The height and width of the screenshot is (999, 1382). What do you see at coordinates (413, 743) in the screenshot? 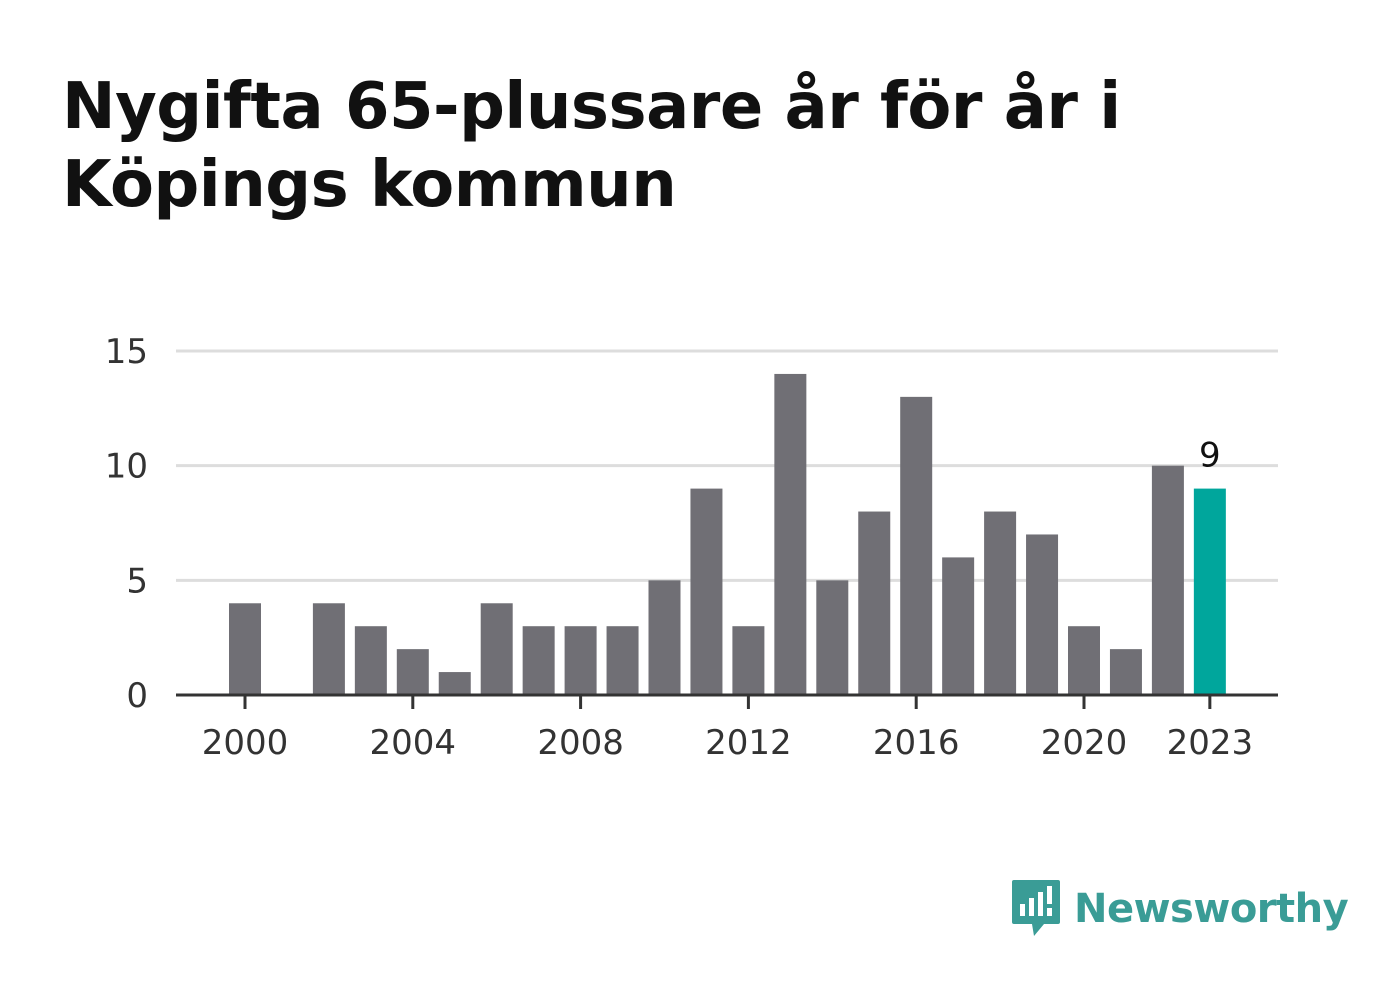
I see `x-tick-label: 2004` at bounding box center [413, 743].